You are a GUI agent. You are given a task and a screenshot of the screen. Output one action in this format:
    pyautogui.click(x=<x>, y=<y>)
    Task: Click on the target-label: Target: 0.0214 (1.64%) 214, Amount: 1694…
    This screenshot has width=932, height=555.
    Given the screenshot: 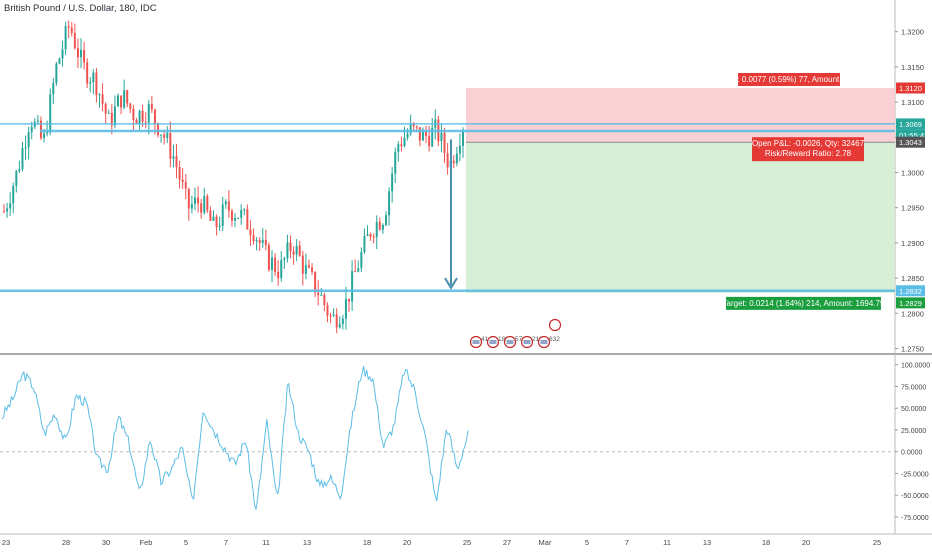 What is the action you would take?
    pyautogui.click(x=804, y=303)
    